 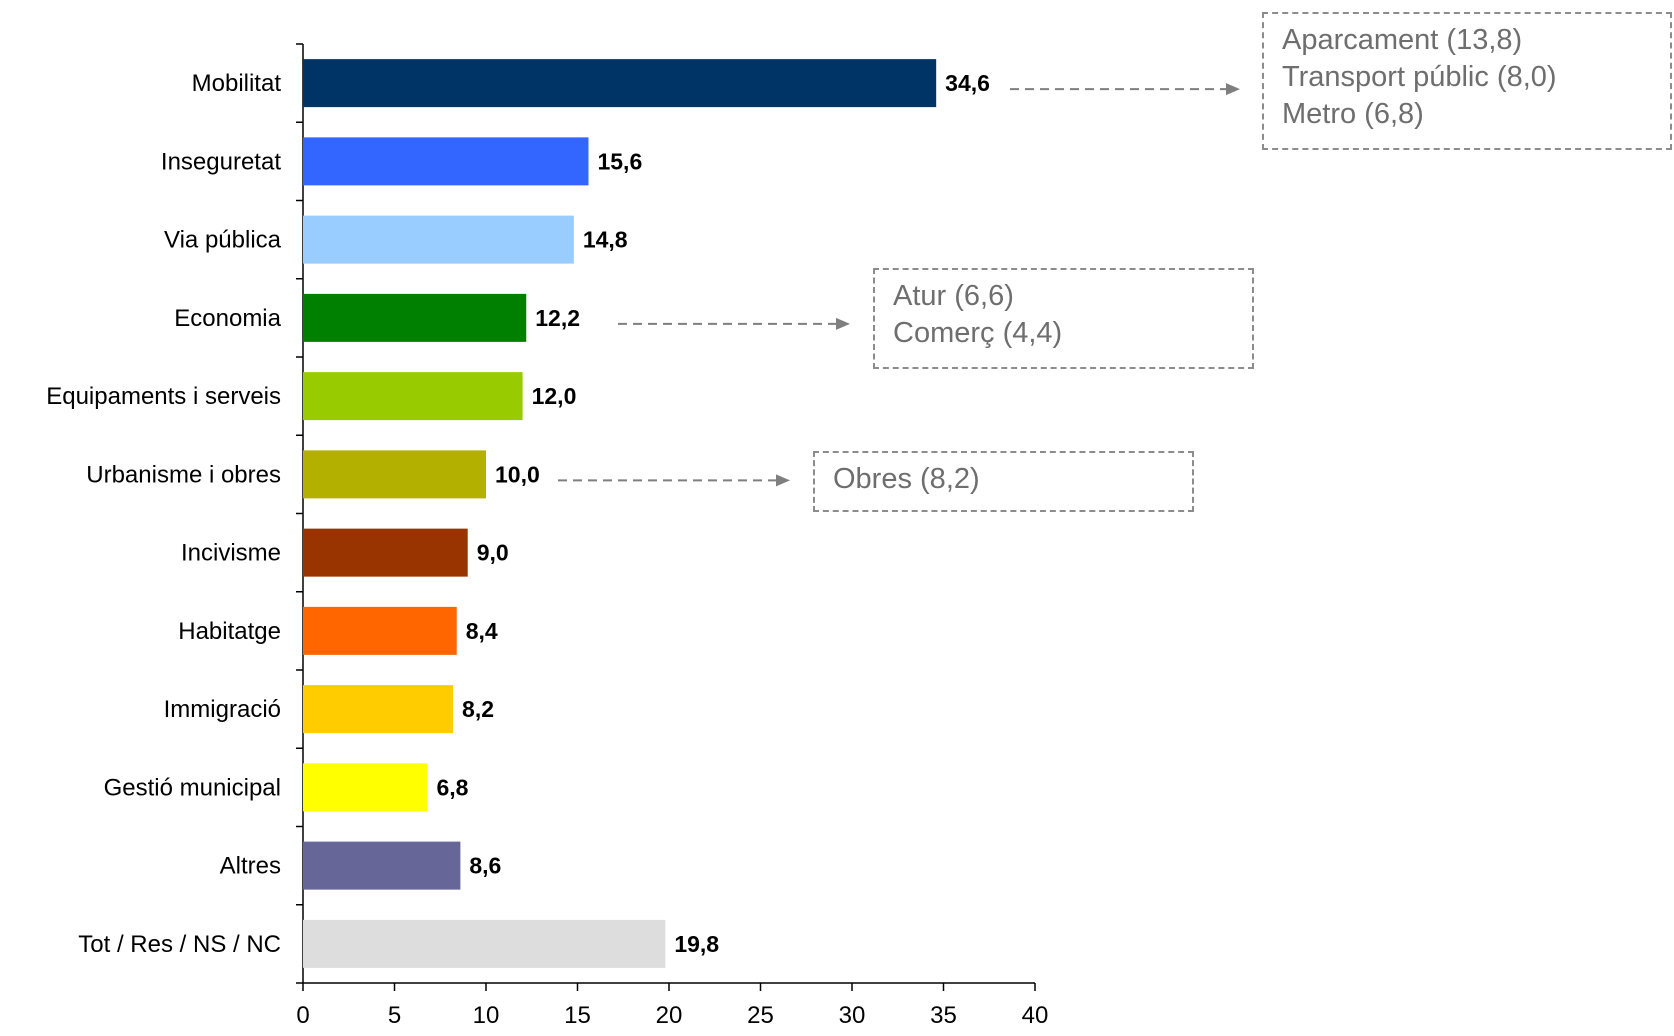 I want to click on x-tick-label: 0, so click(x=302, y=1015).